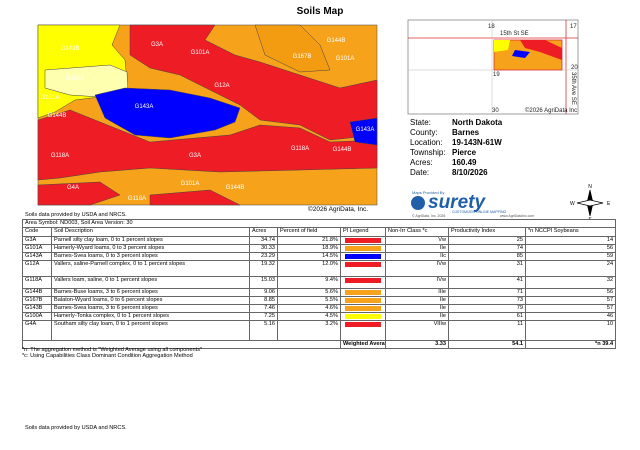 The width and height of the screenshot is (640, 450). Describe the element at coordinates (570, 240) in the screenshot. I see `table-cell: 14` at that location.